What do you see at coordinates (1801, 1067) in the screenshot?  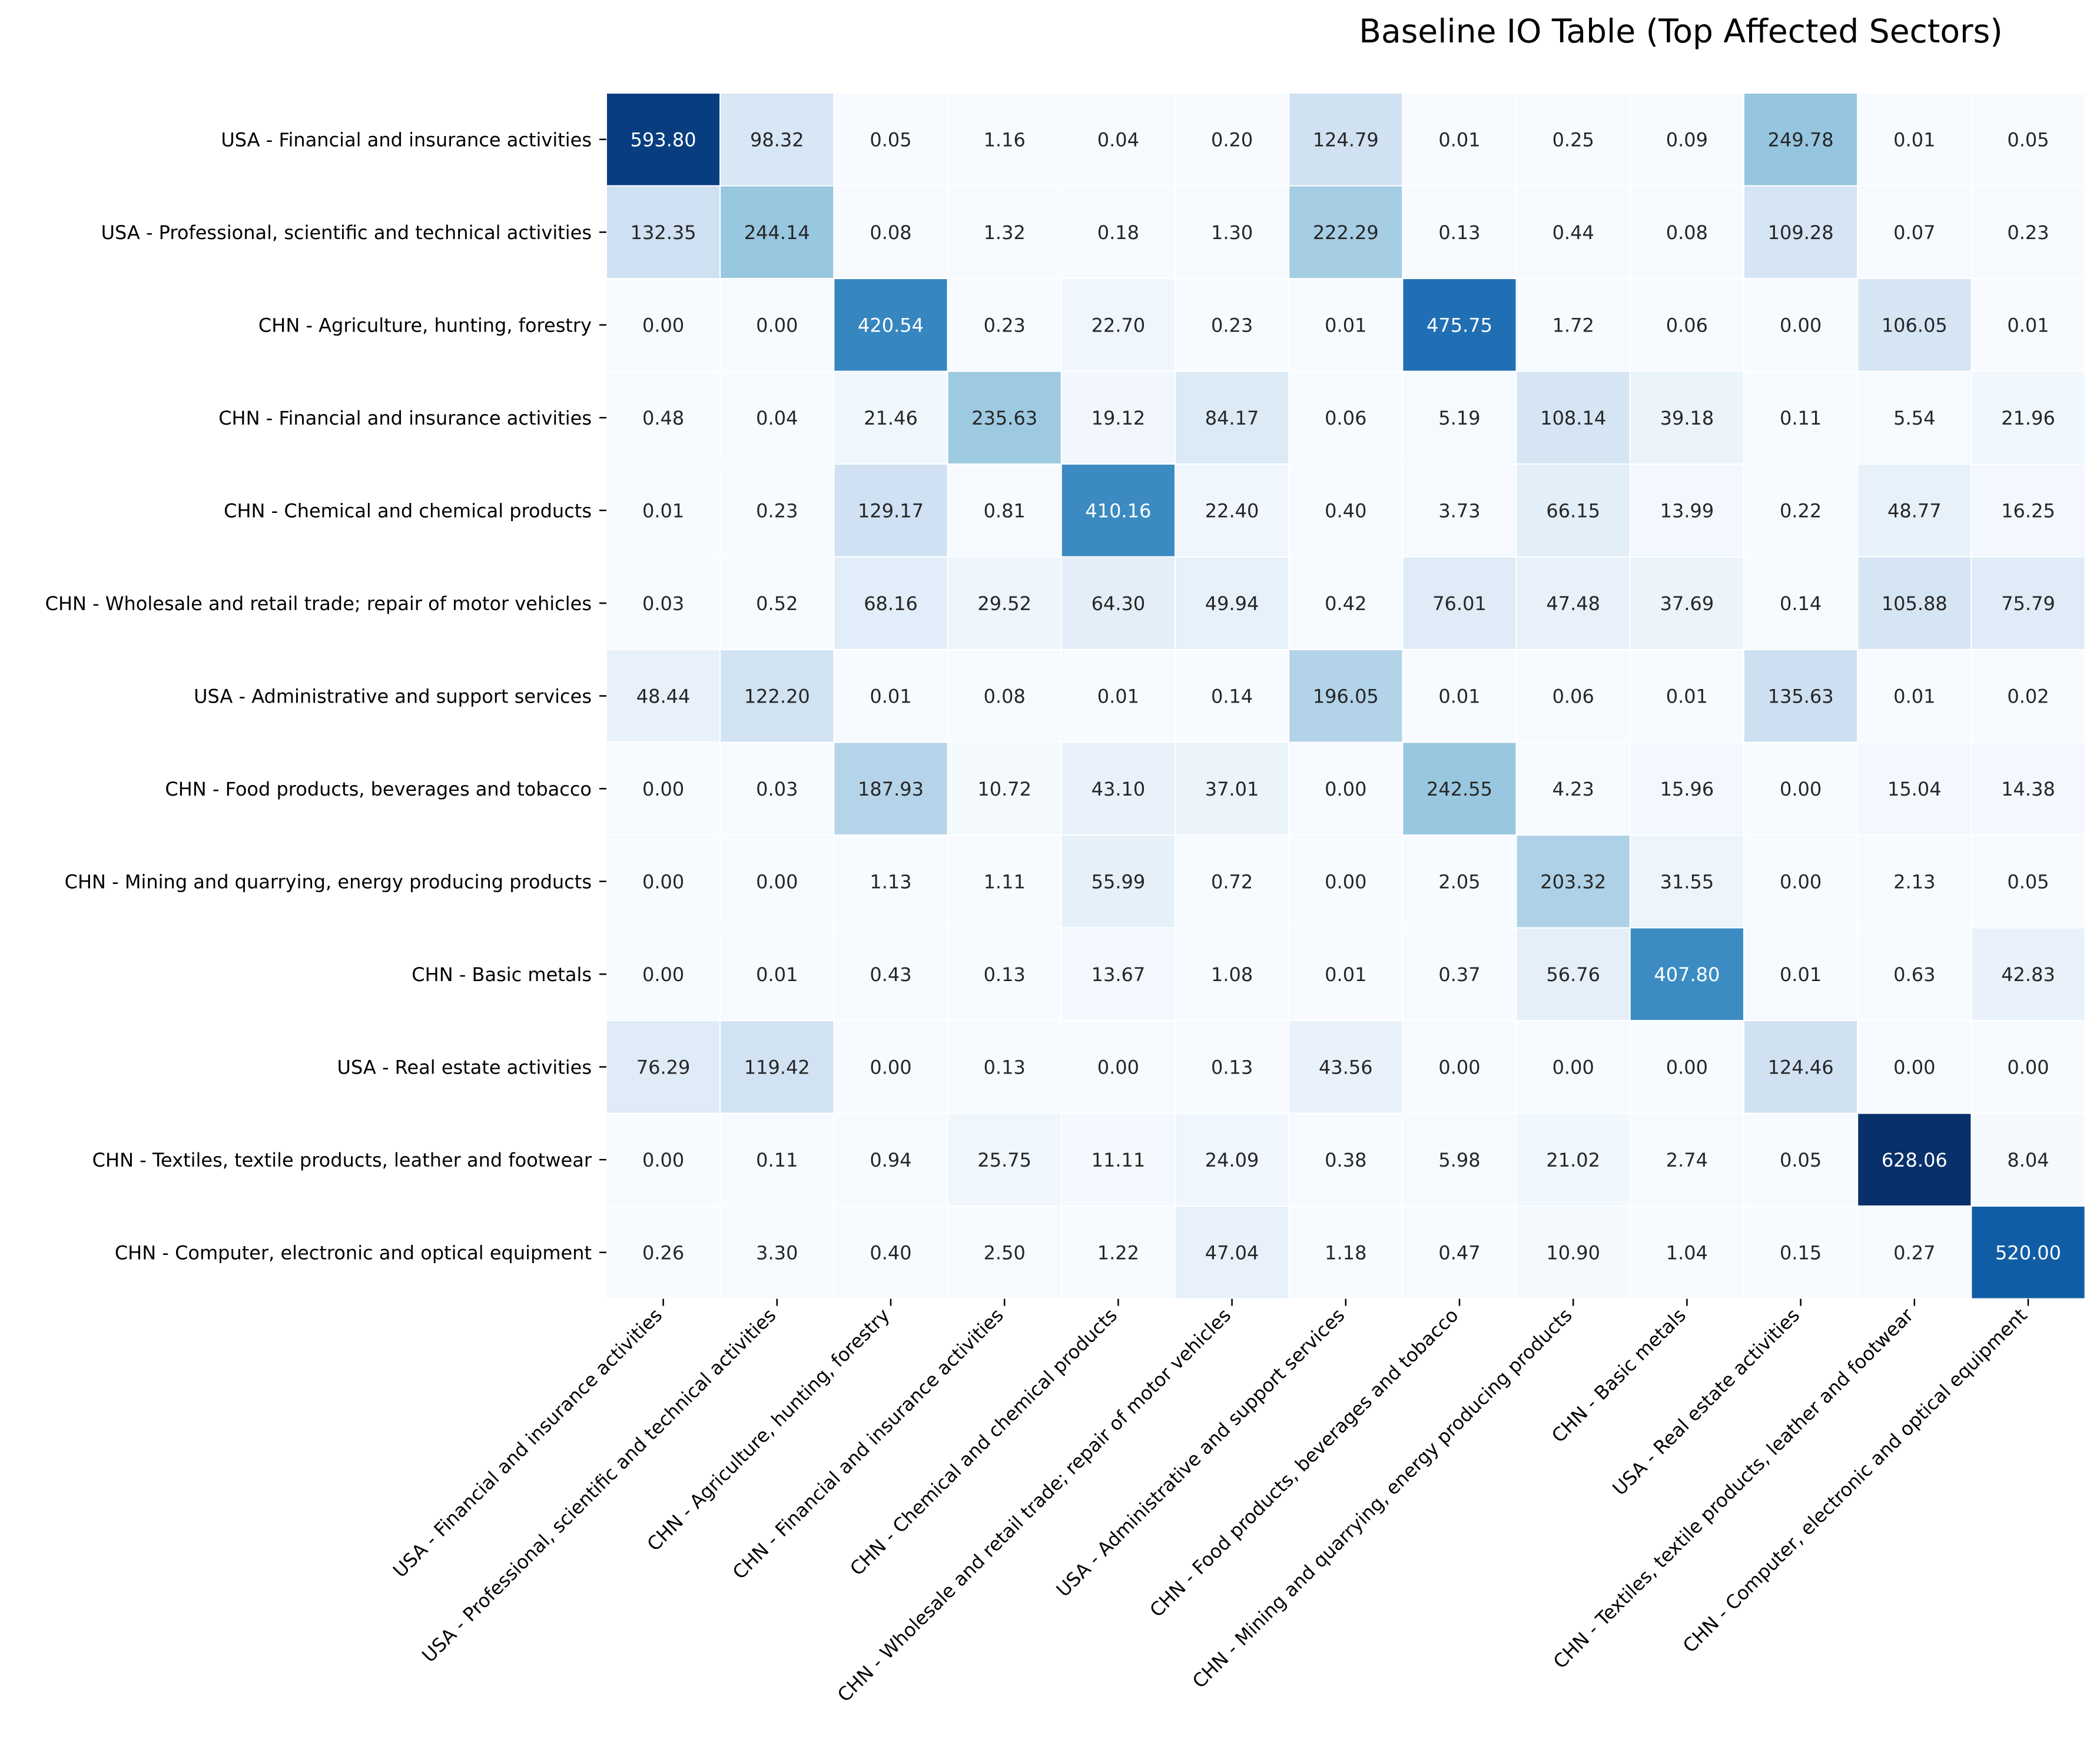 I see `cell-value-label: 124.46` at bounding box center [1801, 1067].